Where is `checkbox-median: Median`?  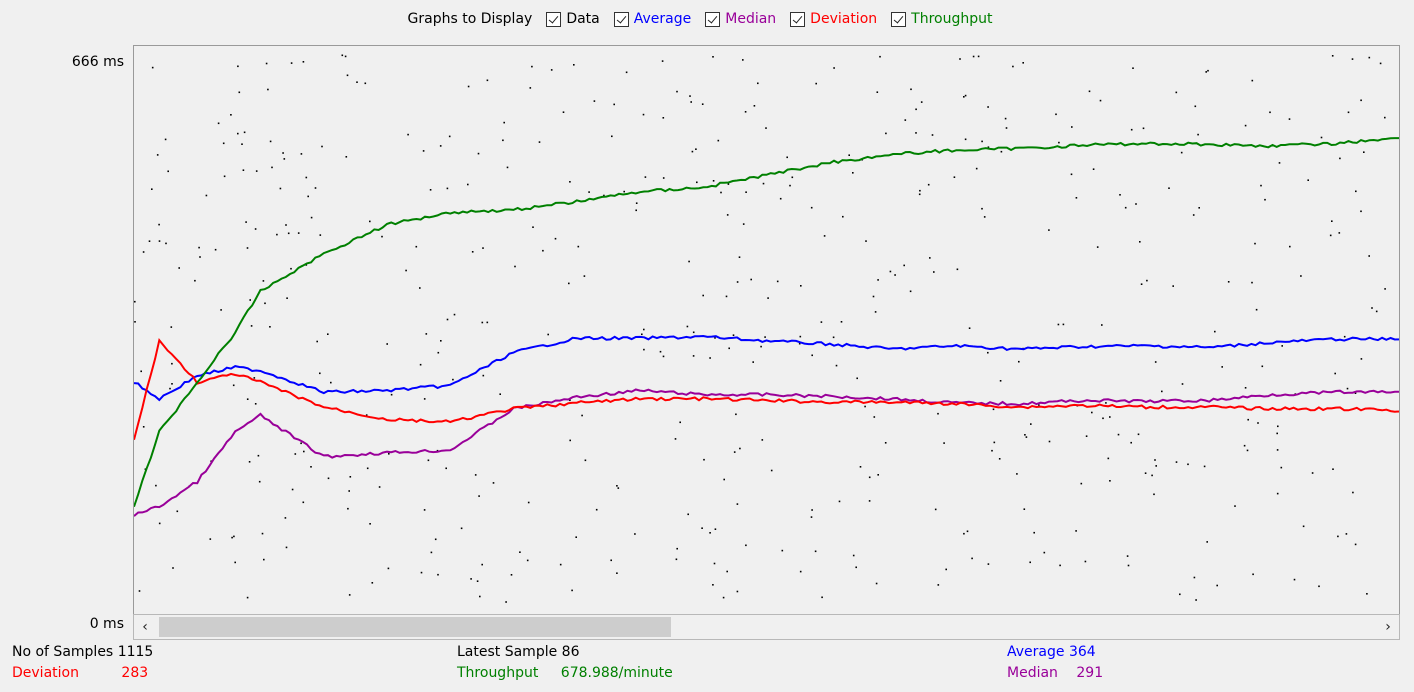 checkbox-median: Median is located at coordinates (740, 19).